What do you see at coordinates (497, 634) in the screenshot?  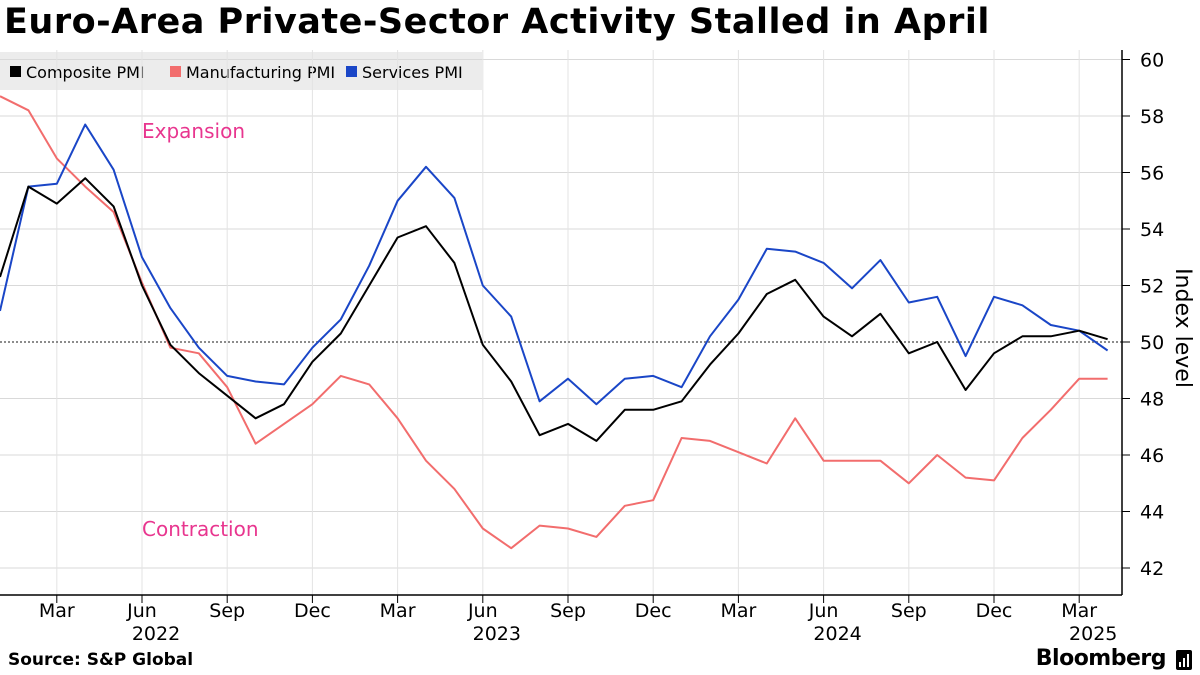 I see `x-year-label: 2023` at bounding box center [497, 634].